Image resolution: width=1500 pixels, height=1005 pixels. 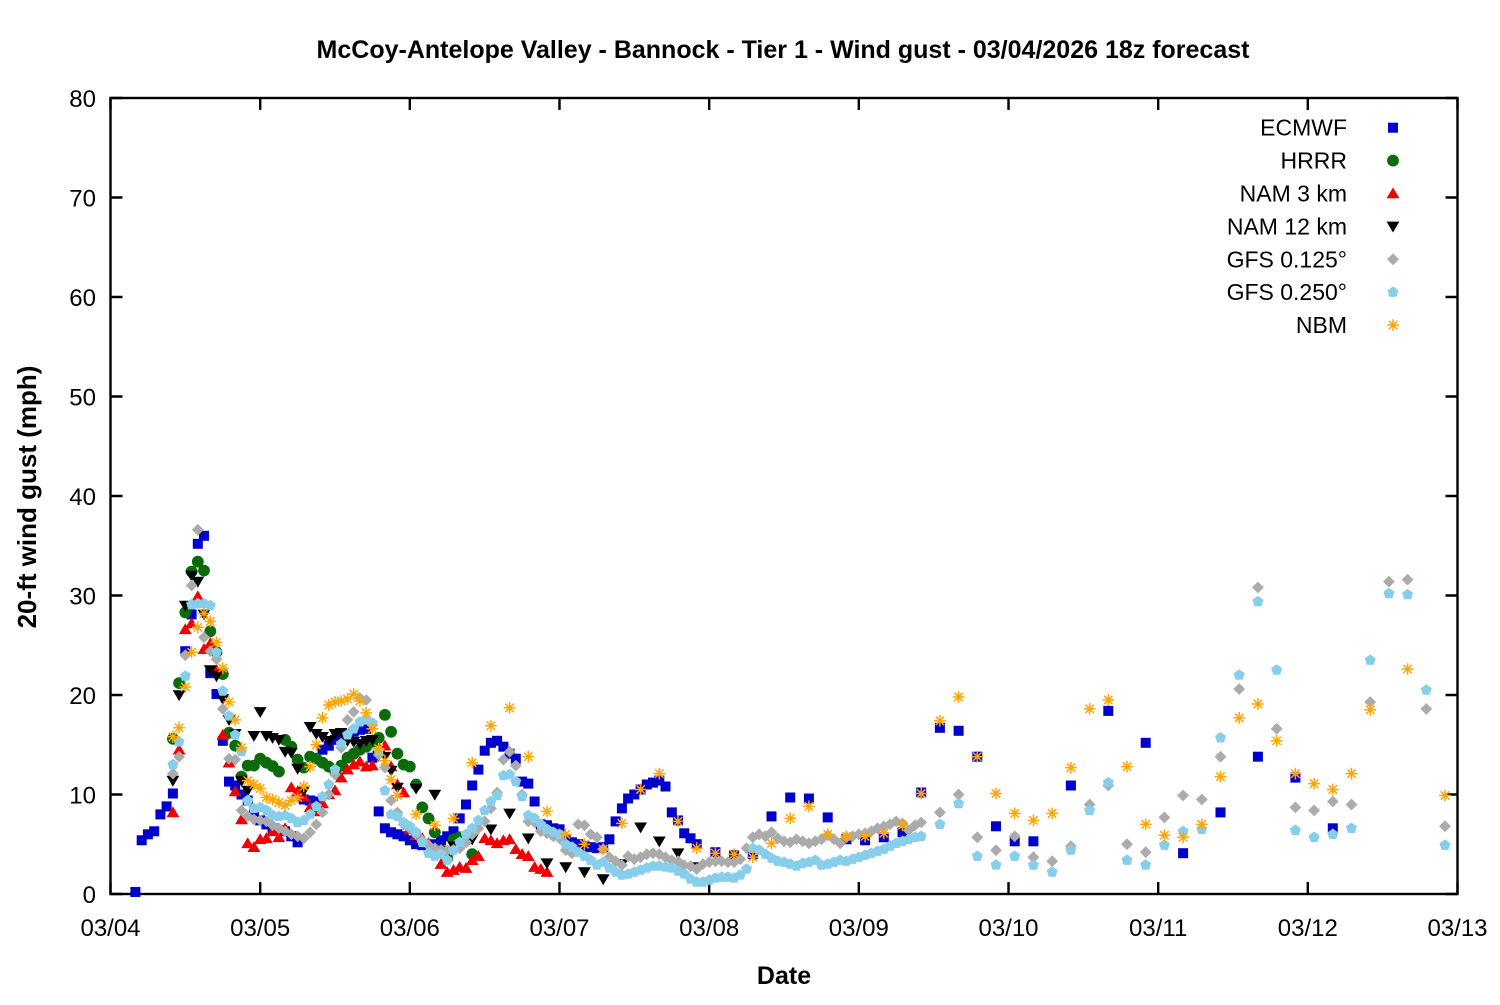 I want to click on svg-text: 03/04, so click(x=110, y=928).